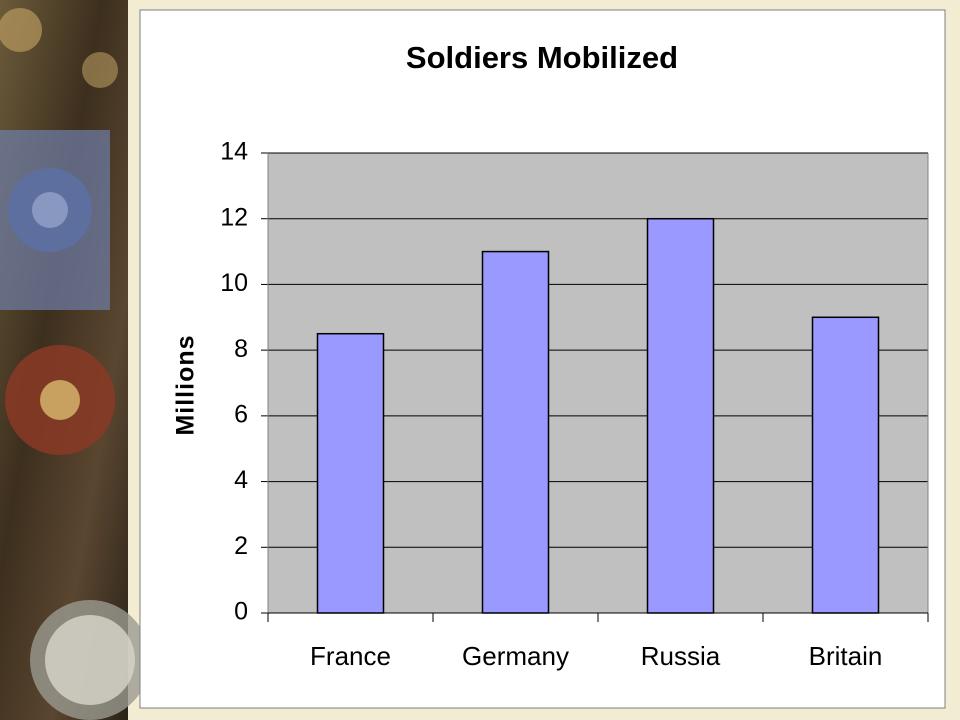  What do you see at coordinates (681, 656) in the screenshot?
I see `x-tick-label: Russia` at bounding box center [681, 656].